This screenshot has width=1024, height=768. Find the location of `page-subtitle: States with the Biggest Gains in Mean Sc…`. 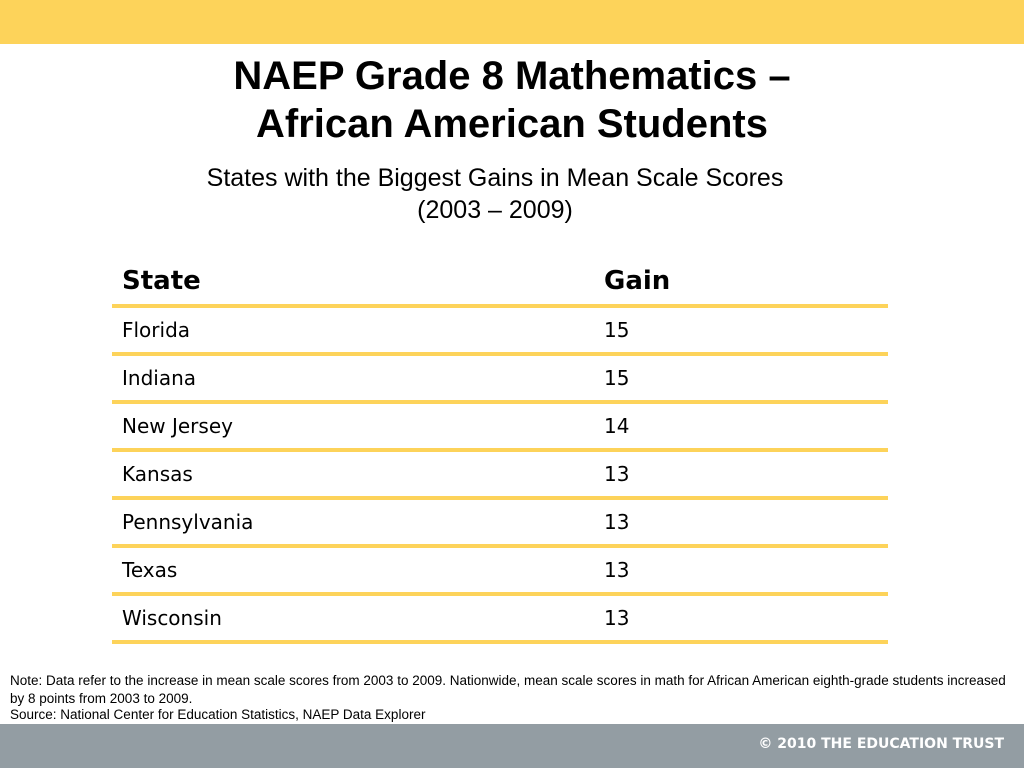

page-subtitle: States with the Biggest Gains in Mean Sc… is located at coordinates (495, 194).